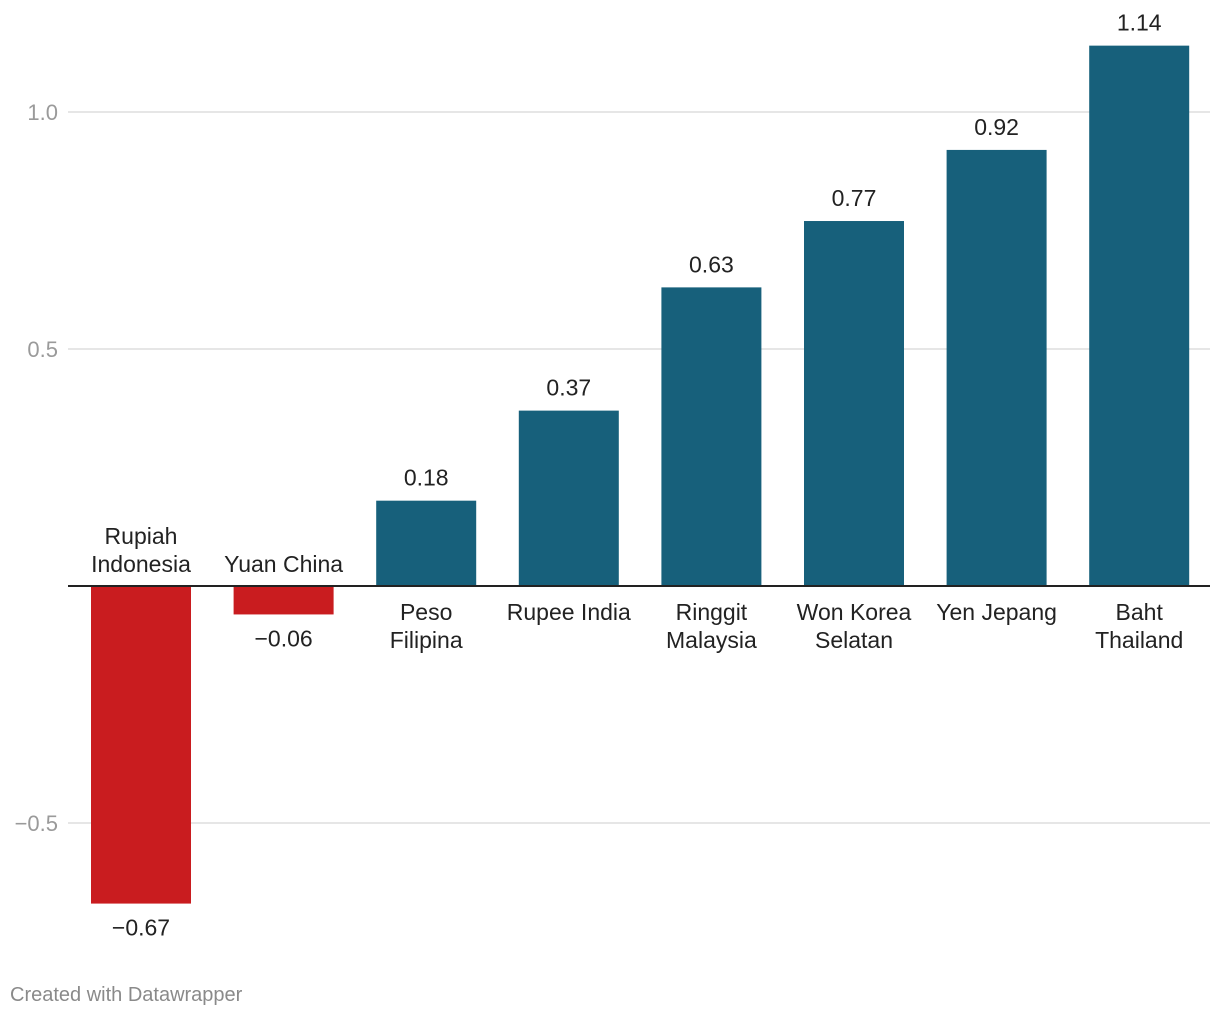 This screenshot has width=1220, height=1020. Describe the element at coordinates (1139, 626) in the screenshot. I see `category-label: Baht Thailand` at that location.